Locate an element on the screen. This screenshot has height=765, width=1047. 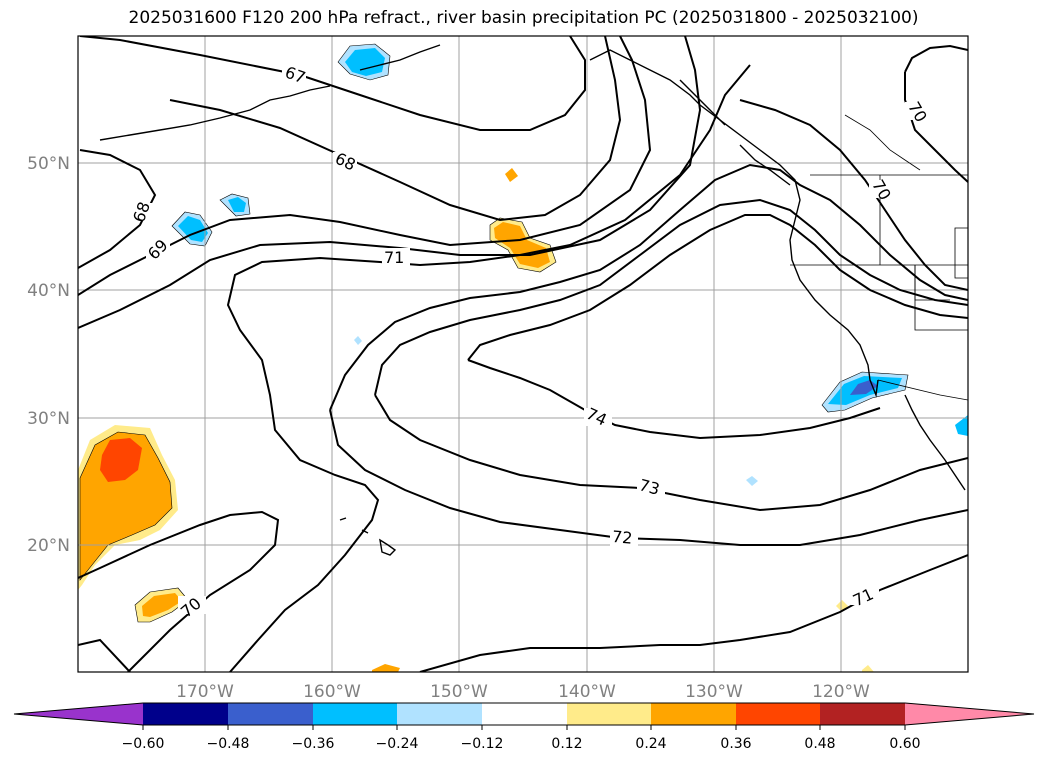
colorbar-tick-label: −0.48 is located at coordinates (228, 744).